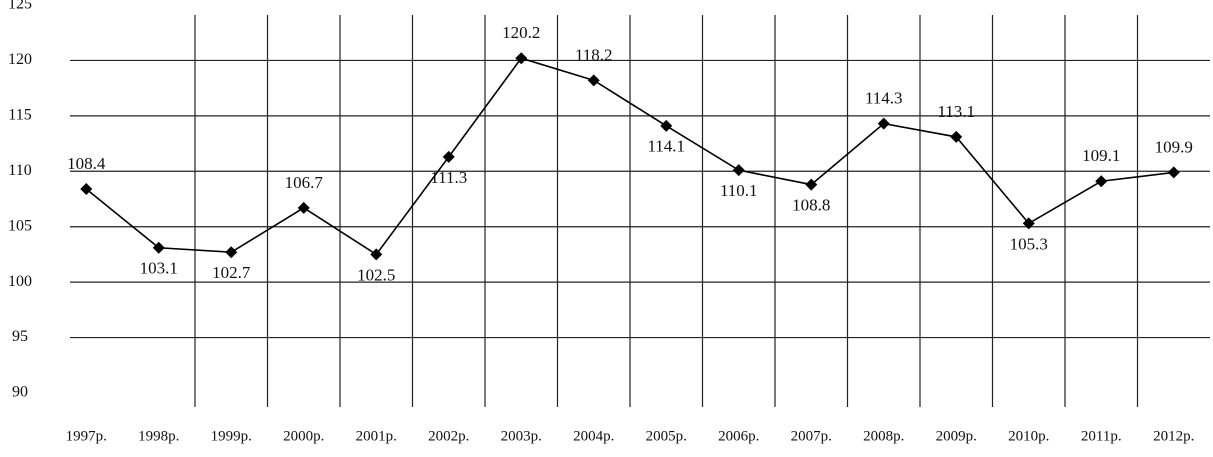 This screenshot has height=457, width=1213. I want to click on data-label: 118.2, so click(594, 54).